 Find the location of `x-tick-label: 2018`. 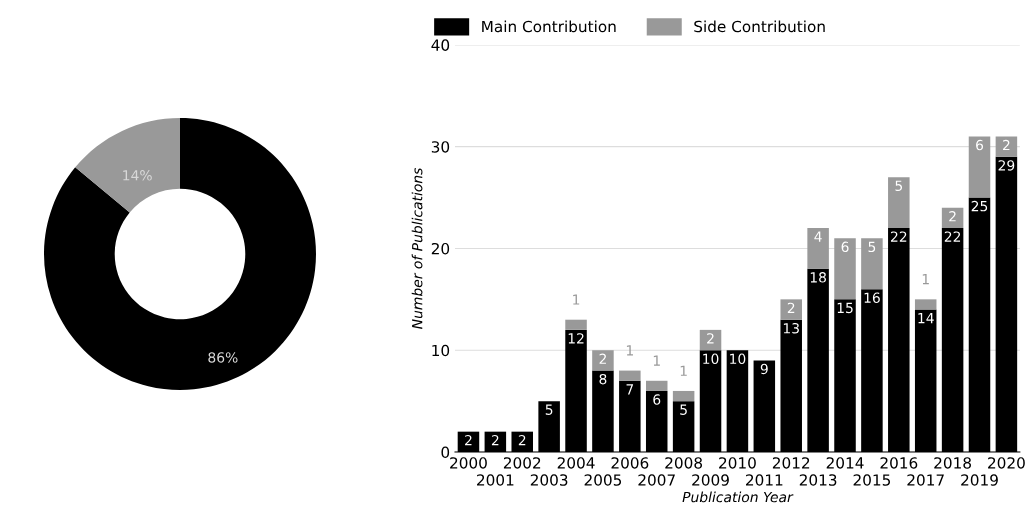

x-tick-label: 2018 is located at coordinates (952, 463).